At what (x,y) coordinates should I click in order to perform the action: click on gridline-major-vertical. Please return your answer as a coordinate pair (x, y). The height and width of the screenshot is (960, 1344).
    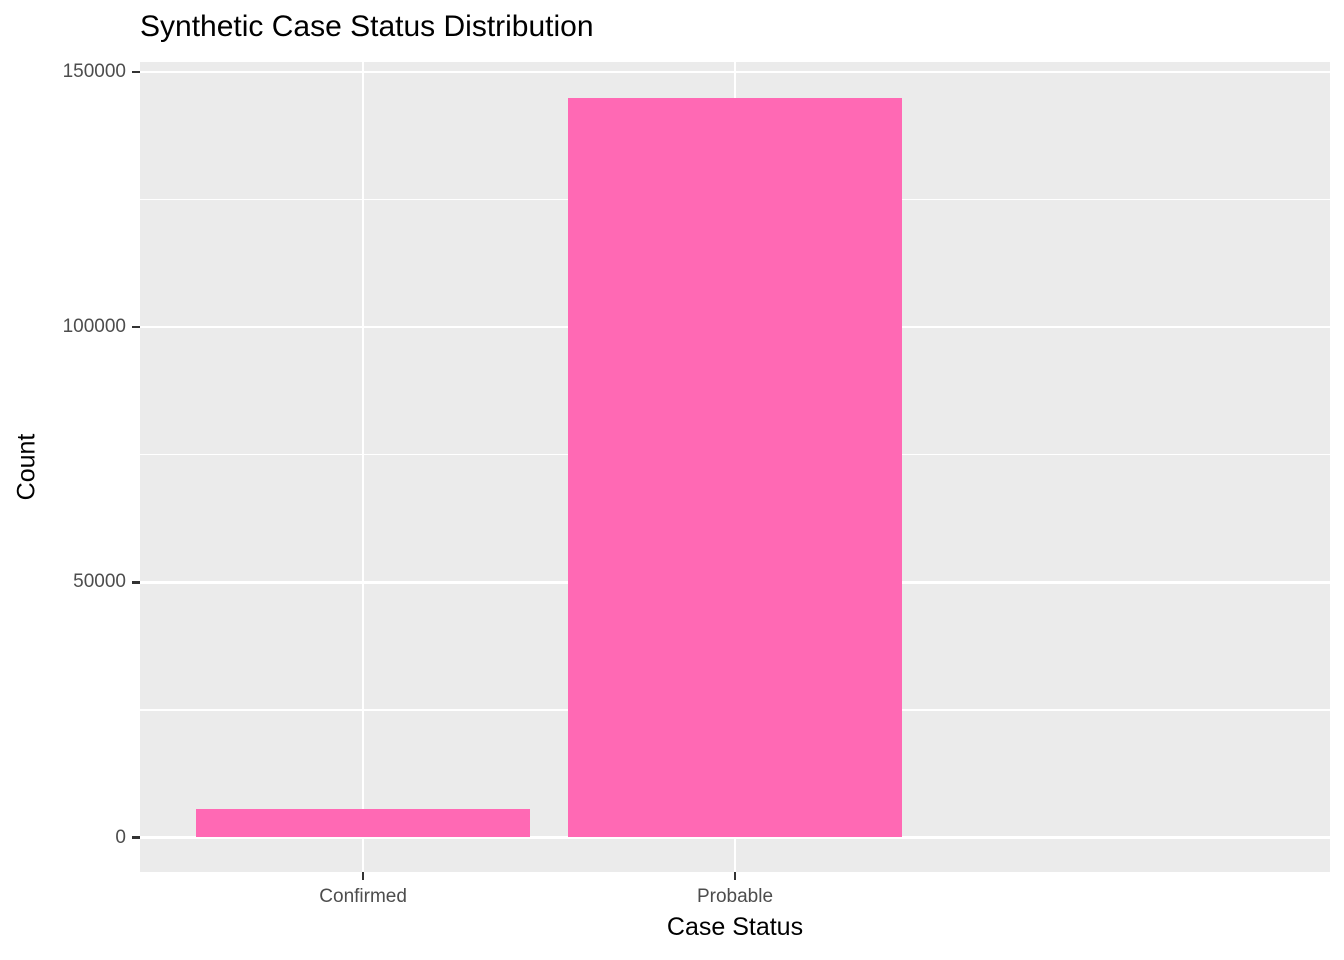
    Looking at the image, I should click on (363, 467).